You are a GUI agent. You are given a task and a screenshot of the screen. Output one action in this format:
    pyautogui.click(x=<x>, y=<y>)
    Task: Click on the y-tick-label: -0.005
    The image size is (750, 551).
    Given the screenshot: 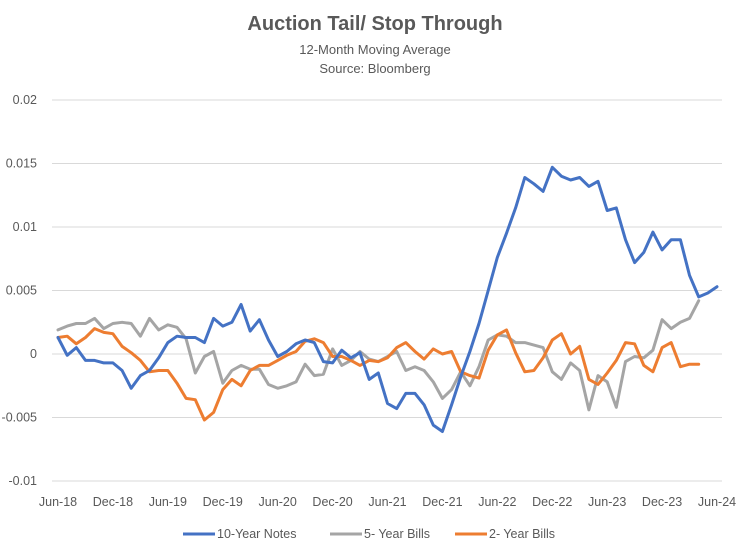 What is the action you would take?
    pyautogui.click(x=19, y=418)
    